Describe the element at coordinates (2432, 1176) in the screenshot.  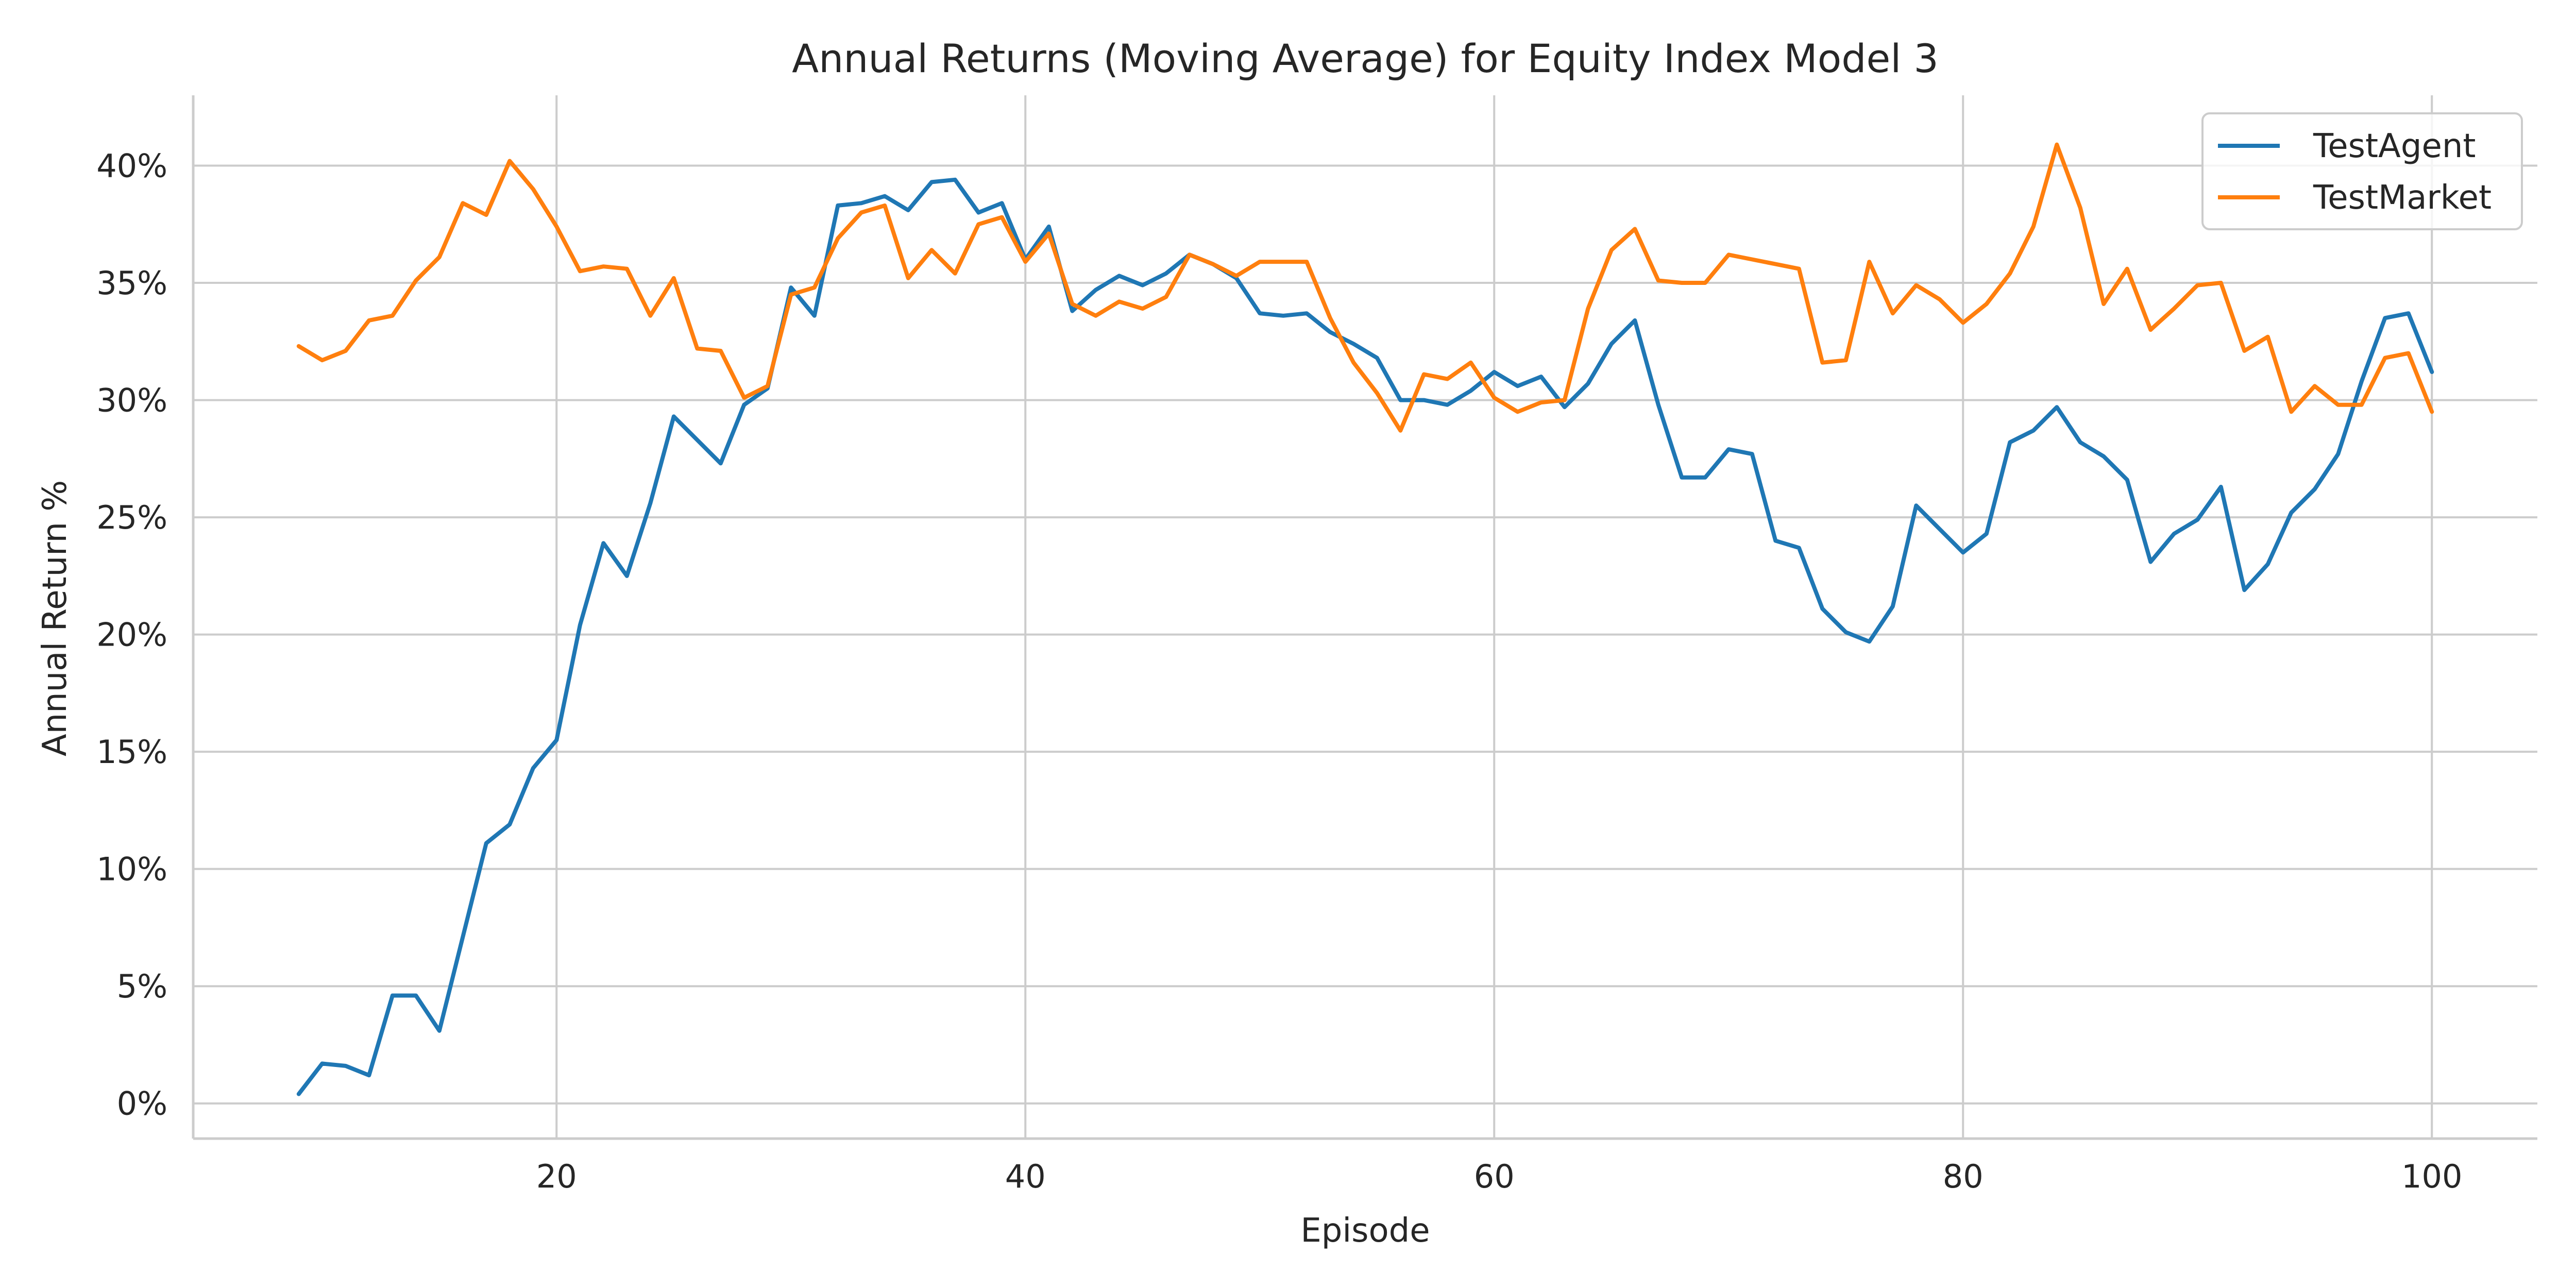
I see `x-tick-label: 100` at that location.